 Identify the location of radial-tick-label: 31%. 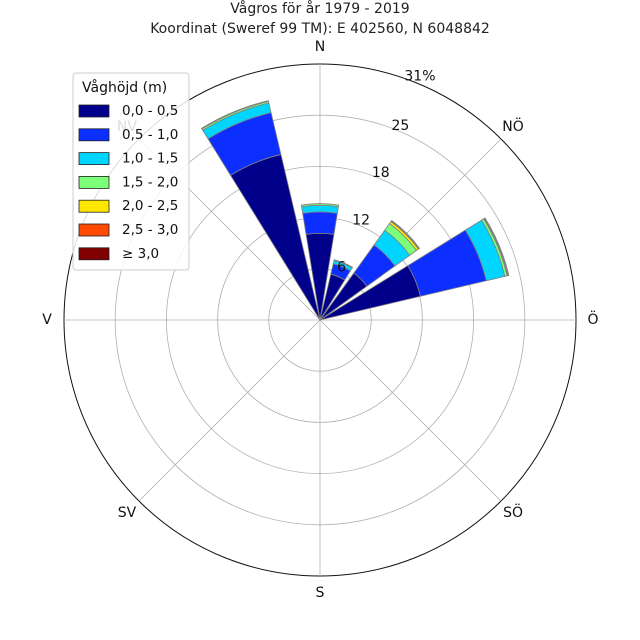
(419, 76).